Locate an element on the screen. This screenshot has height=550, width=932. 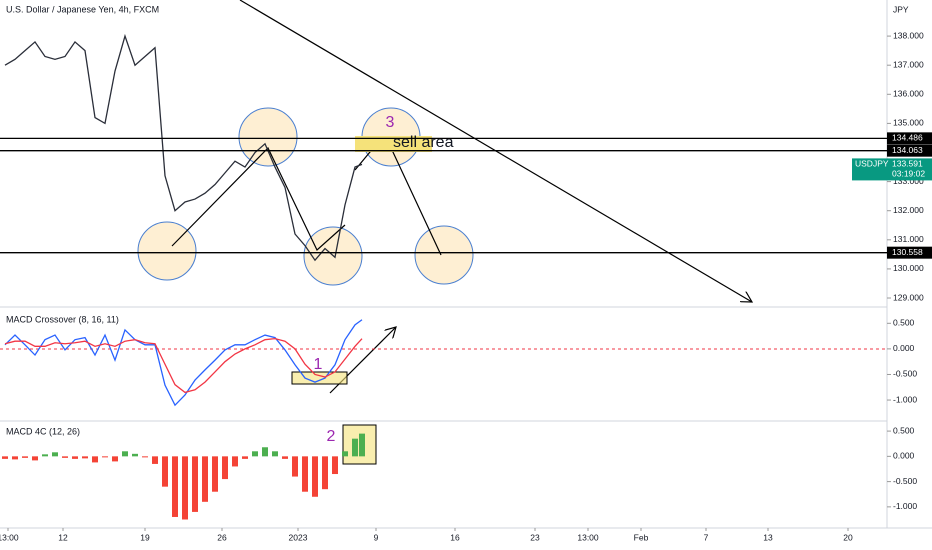
pane-title: MACD 4C (12, 26) is located at coordinates (43, 431).